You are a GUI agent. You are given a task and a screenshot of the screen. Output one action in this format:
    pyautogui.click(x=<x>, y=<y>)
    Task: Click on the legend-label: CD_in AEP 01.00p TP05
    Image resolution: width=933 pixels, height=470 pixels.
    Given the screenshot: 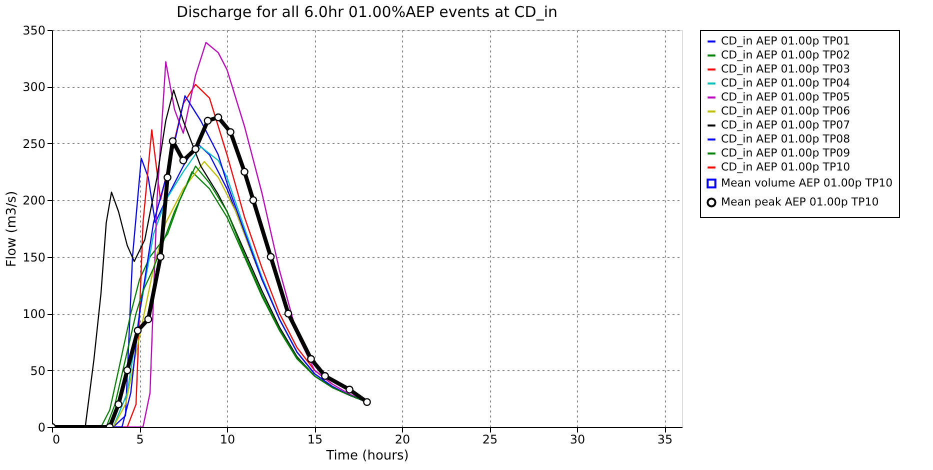 What is the action you would take?
    pyautogui.click(x=785, y=97)
    